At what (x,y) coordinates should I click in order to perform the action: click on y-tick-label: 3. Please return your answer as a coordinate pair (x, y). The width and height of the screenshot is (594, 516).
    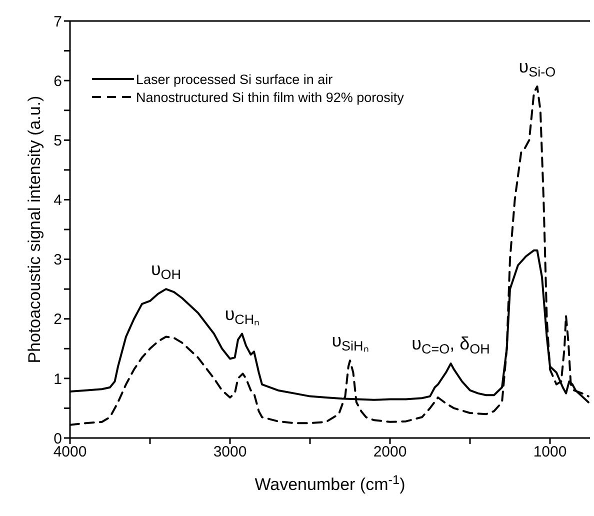
    Looking at the image, I should click on (58, 260).